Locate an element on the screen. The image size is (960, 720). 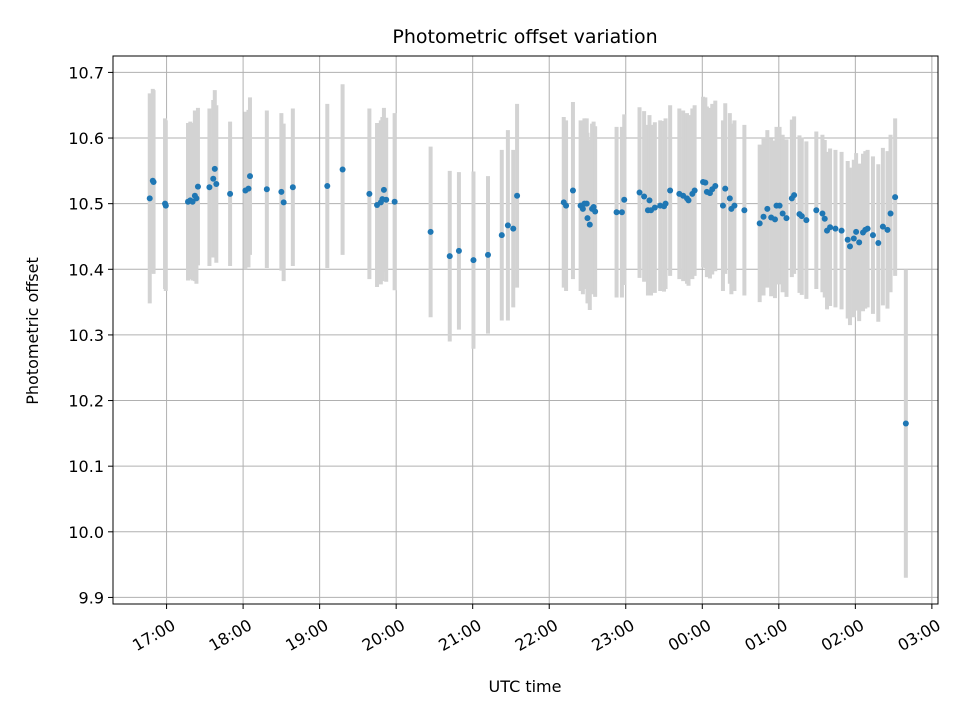
y-tick-label: 10.6 is located at coordinates (86, 138).